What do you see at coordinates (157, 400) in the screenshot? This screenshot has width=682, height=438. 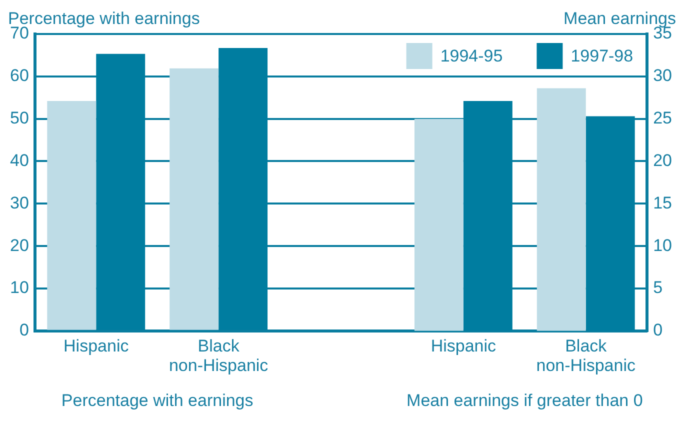 I see `text: Percentage with earnings` at bounding box center [157, 400].